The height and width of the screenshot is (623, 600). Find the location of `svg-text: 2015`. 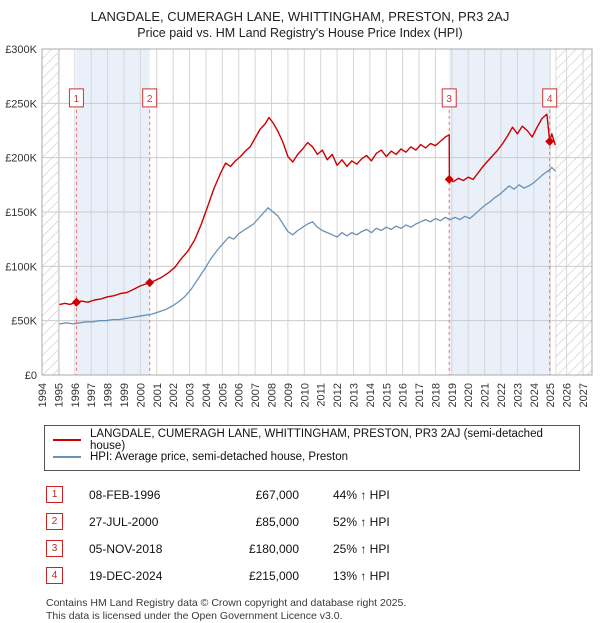

svg-text: 2015 is located at coordinates (387, 395).